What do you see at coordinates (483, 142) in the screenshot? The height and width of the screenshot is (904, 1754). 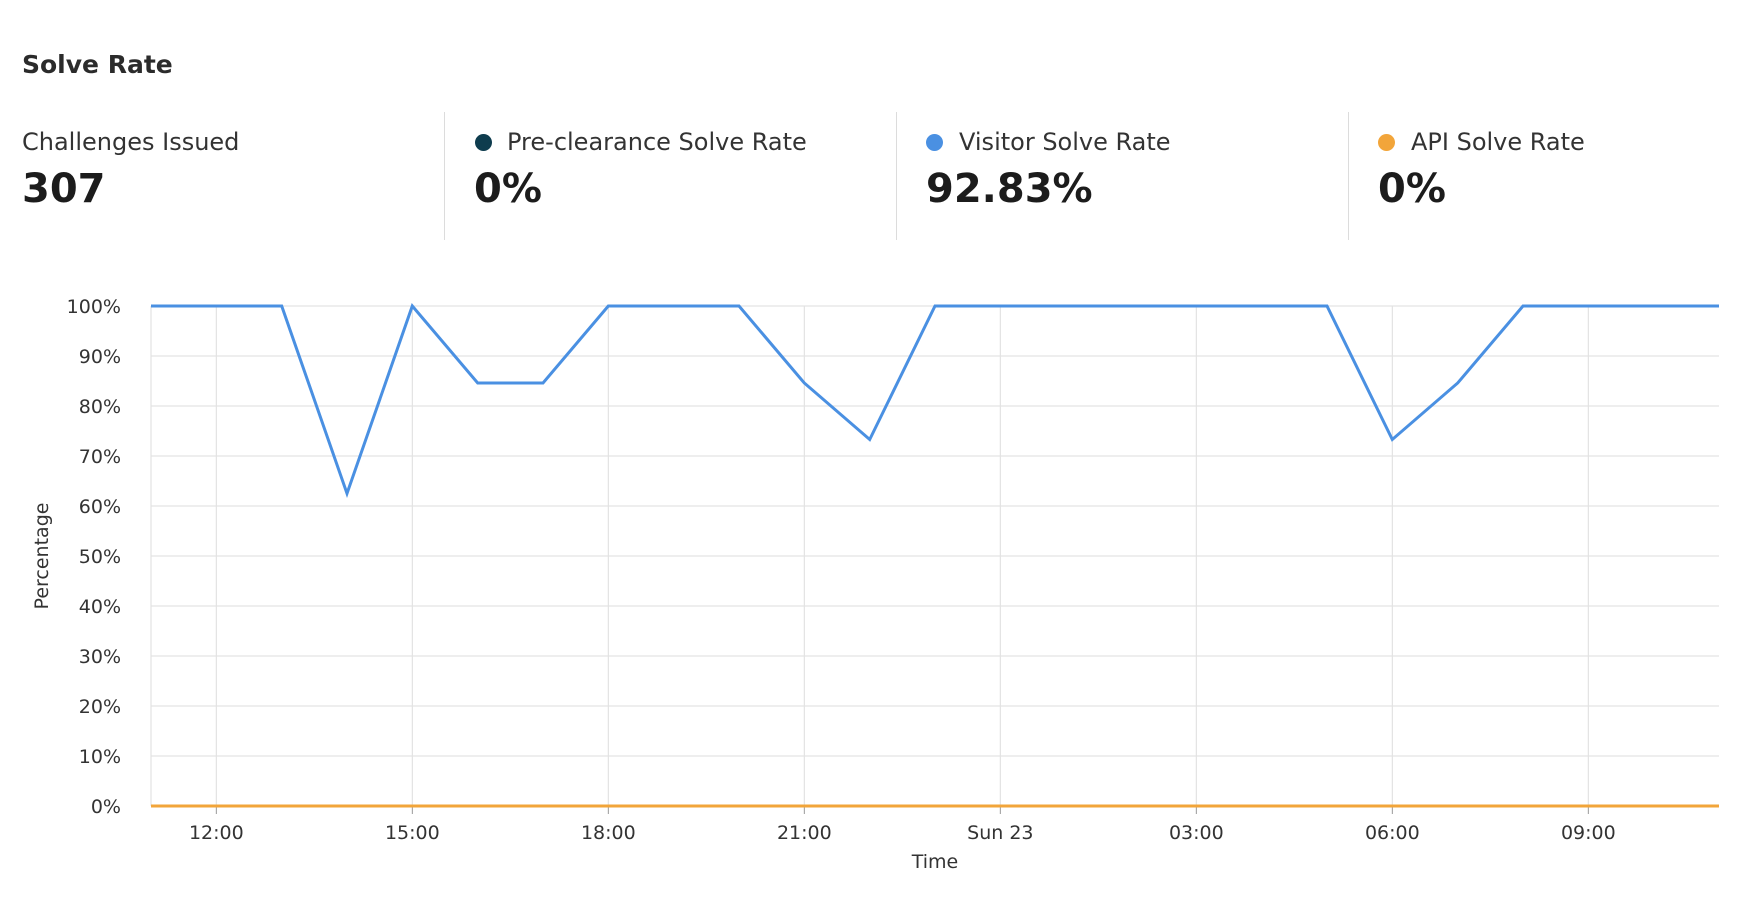 I see `legend-dot-preclearance` at bounding box center [483, 142].